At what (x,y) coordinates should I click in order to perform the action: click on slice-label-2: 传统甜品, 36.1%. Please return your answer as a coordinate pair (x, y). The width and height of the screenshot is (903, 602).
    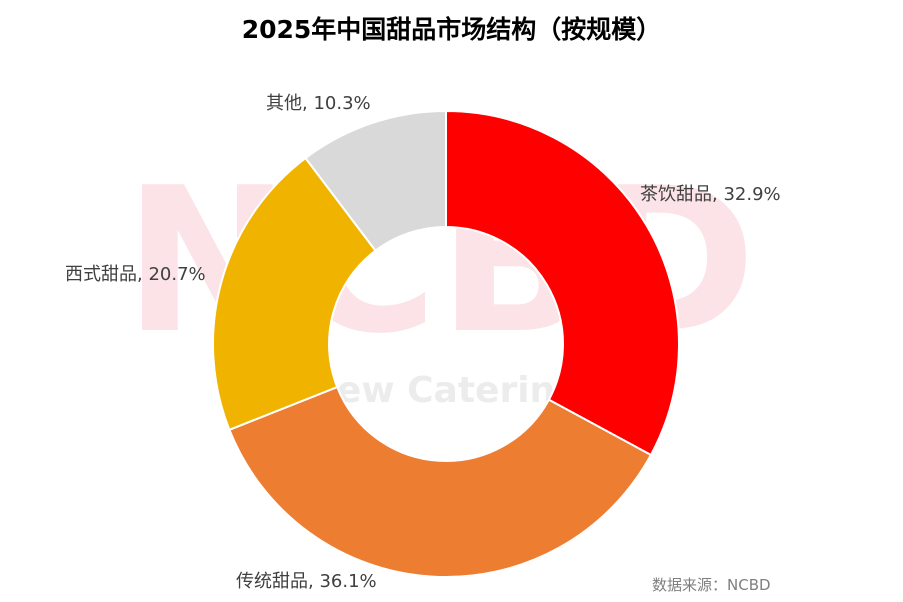
    Looking at the image, I should click on (306, 581).